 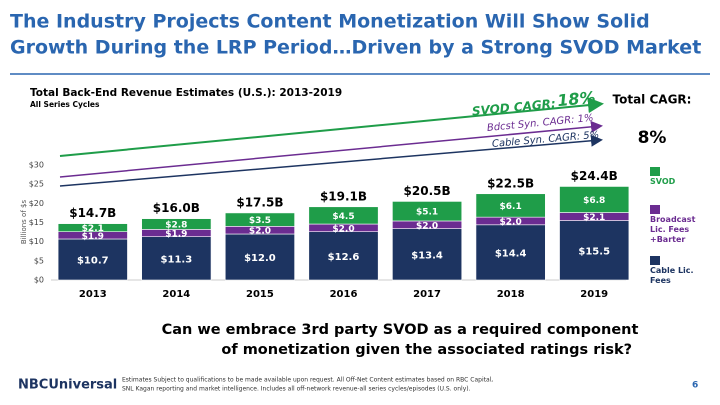 What do you see at coordinates (67, 385) in the screenshot?
I see `logo: NBCUniversal` at bounding box center [67, 385].